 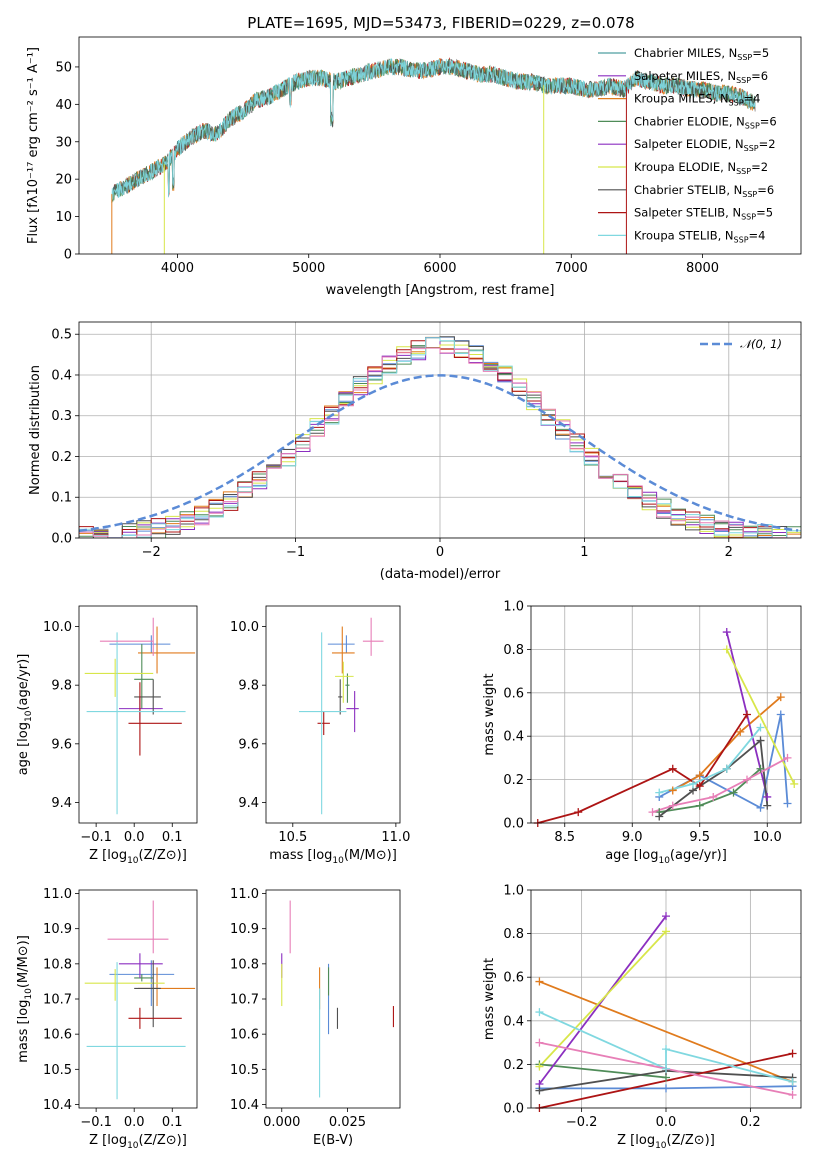 What do you see at coordinates (244, 894) in the screenshot?
I see `y-tick-label: 11.0` at bounding box center [244, 894].